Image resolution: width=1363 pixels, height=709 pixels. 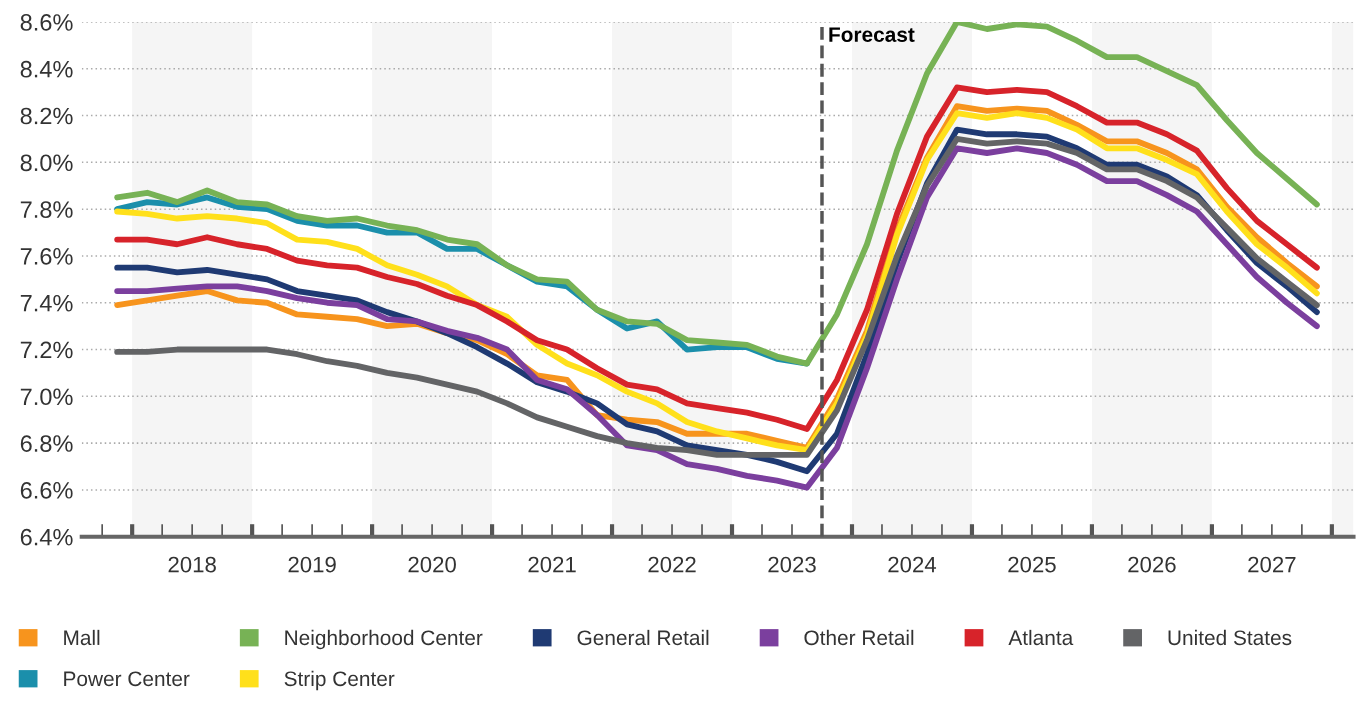 I want to click on legend-label: Strip Center, so click(x=339, y=680).